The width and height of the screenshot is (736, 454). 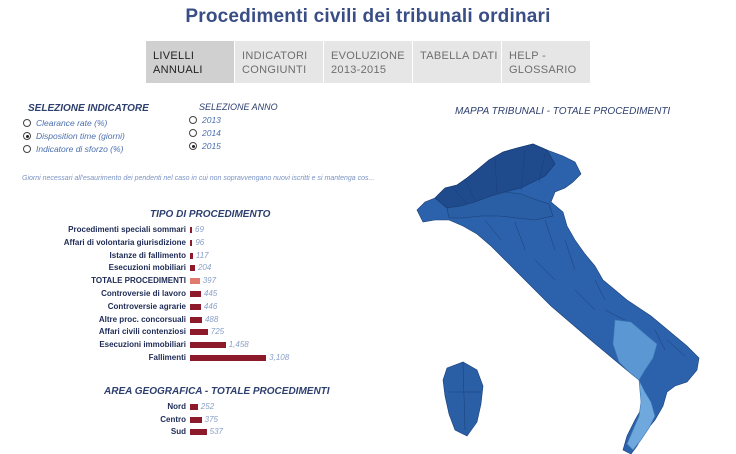 What do you see at coordinates (528, 56) in the screenshot?
I see `tab-label-line1: HELP -` at bounding box center [528, 56].